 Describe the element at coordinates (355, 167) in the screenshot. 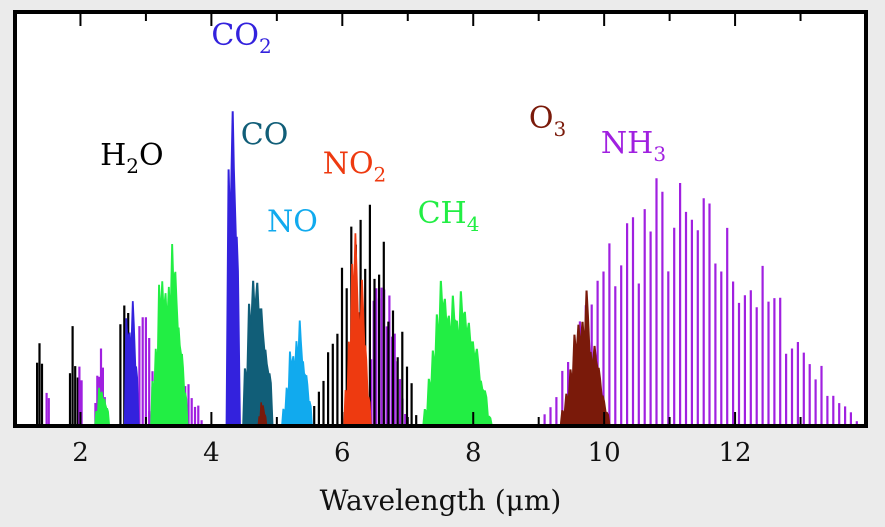

I see `label-no2: NO2` at that location.